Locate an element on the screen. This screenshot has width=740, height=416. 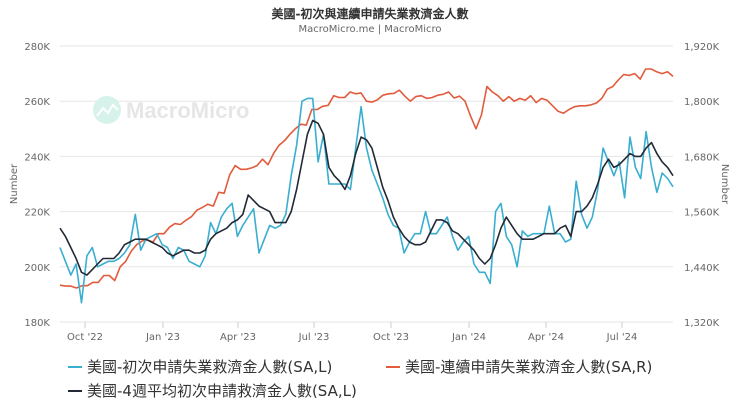
legend-label: 美國-初次申請失業救濟金人數(SA,L) is located at coordinates (210, 367).